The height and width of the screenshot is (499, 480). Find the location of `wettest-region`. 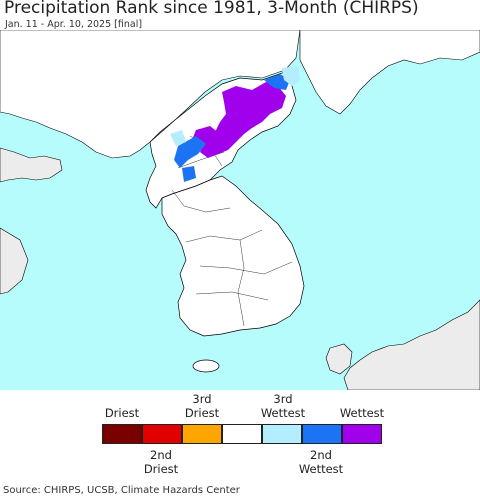

wettest-region is located at coordinates (243, 120).